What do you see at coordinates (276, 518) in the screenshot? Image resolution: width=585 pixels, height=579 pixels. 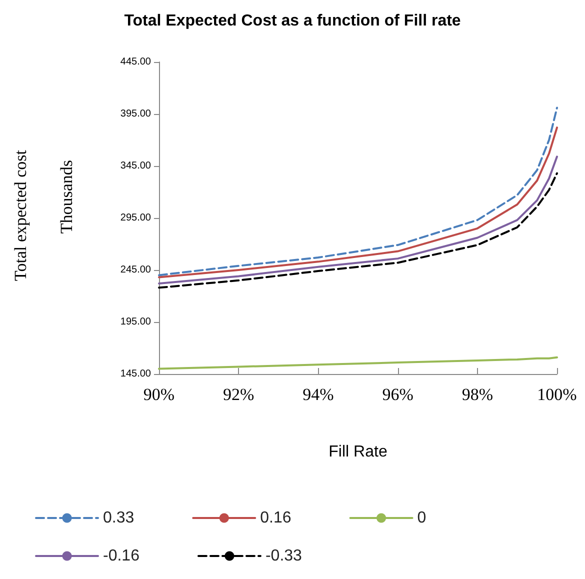 I see `legend-label: 0.16` at bounding box center [276, 518].